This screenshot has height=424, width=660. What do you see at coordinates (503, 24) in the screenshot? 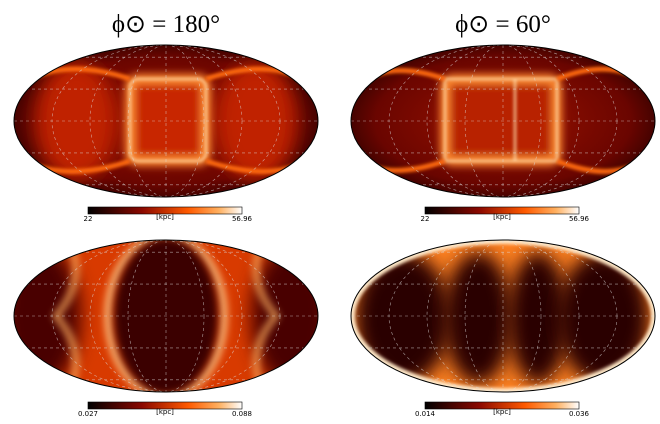
I see `panel-title: ϕ⊙ = 60°` at bounding box center [503, 24].